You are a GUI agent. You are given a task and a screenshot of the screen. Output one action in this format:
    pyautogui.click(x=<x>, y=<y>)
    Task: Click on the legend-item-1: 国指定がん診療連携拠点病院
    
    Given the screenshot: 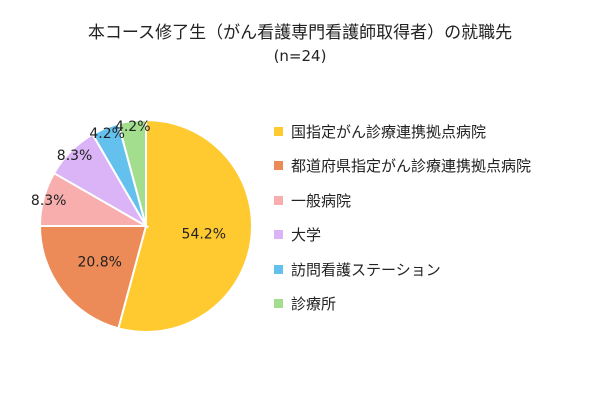 What is the action you would take?
    pyautogui.click(x=434, y=131)
    